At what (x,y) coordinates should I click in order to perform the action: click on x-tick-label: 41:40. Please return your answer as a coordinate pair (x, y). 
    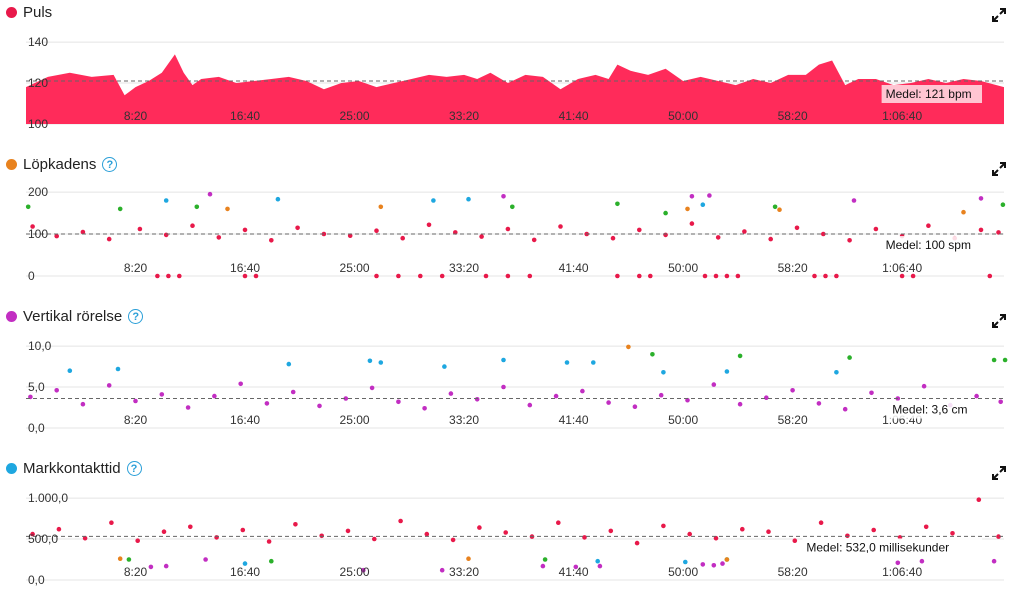
    Looking at the image, I should click on (574, 116).